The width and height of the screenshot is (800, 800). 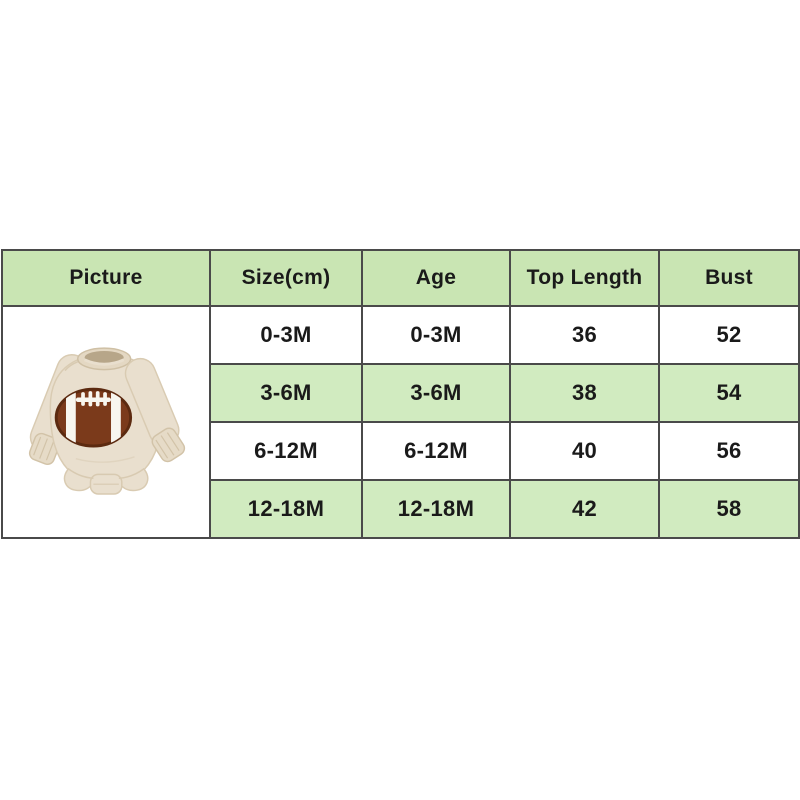 I want to click on header-cell-size: Size(cm), so click(x=286, y=278).